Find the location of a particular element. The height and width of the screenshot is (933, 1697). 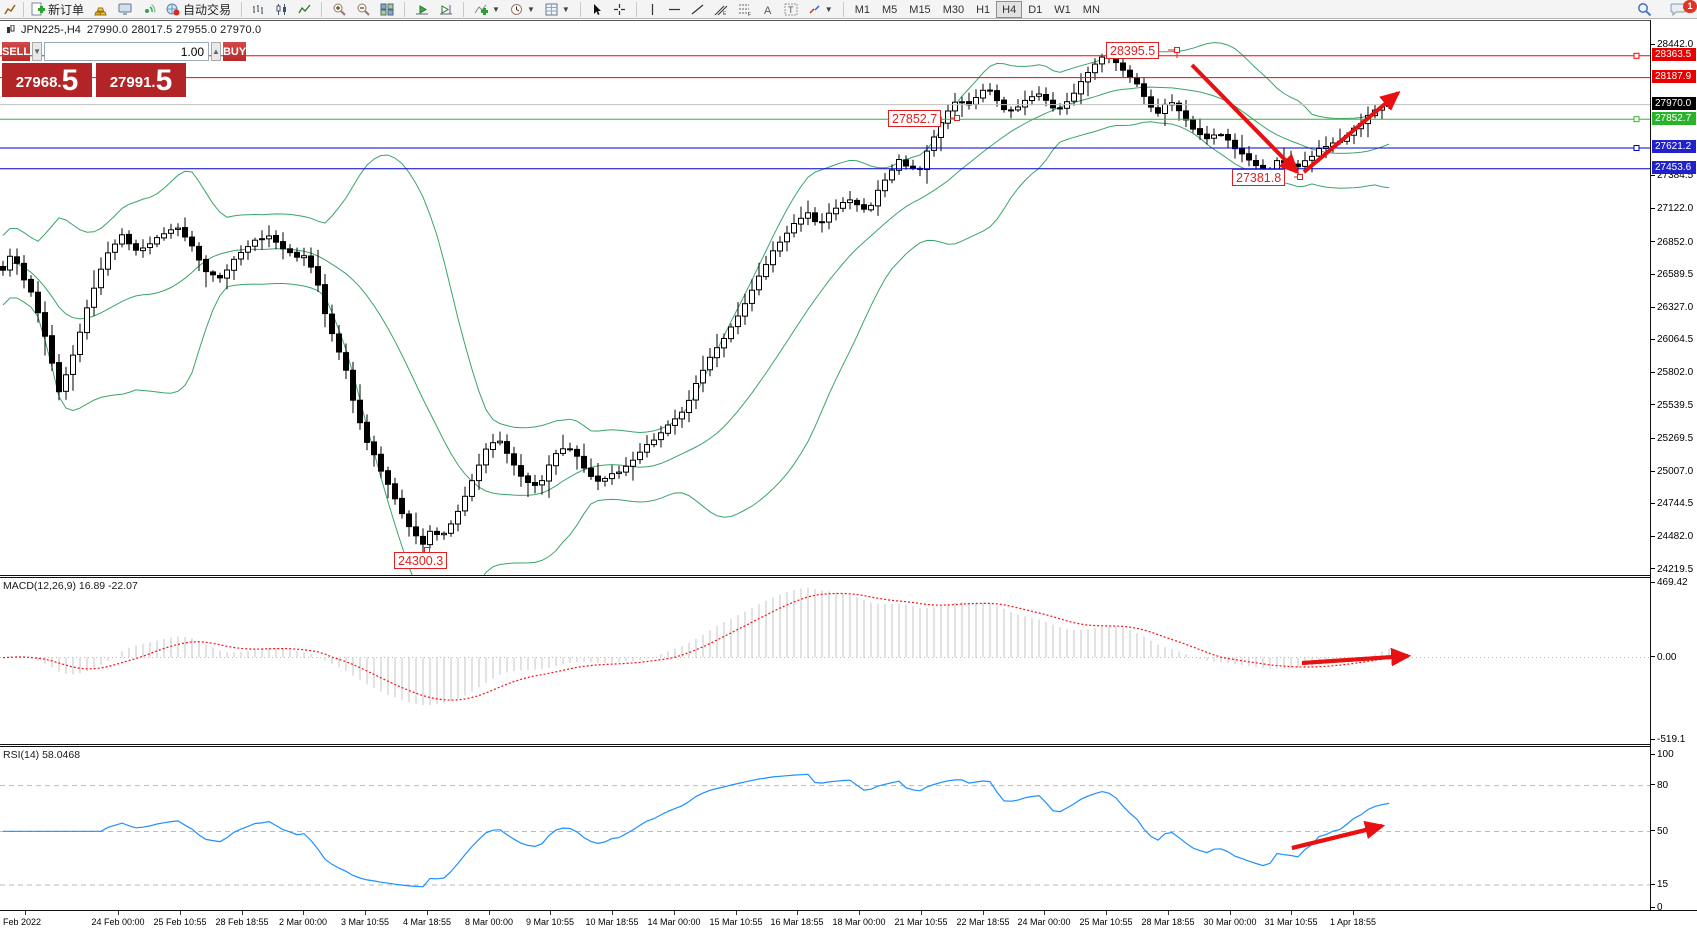

zoom-in-icon is located at coordinates (339, 9).